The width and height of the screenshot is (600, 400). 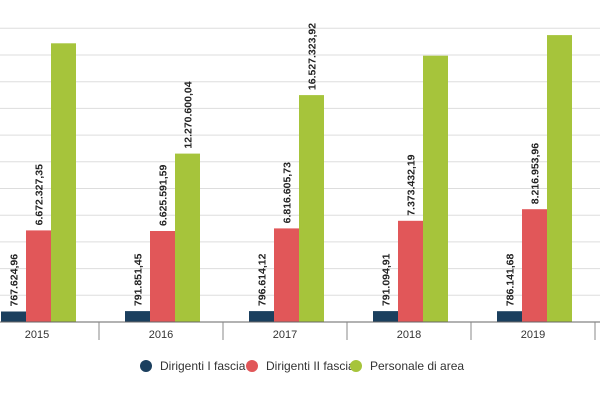 What do you see at coordinates (189, 114) in the screenshot?
I see `data-label: 12.270.600,04` at bounding box center [189, 114].